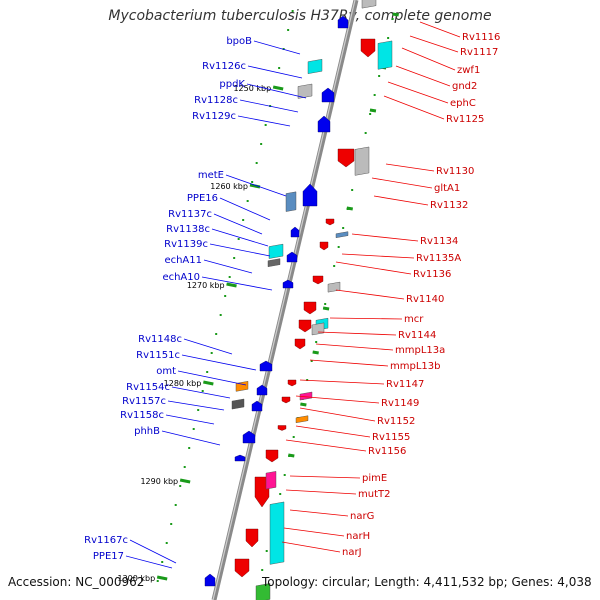 This screenshot has width=600, height=600. Describe the element at coordinates (362, 516) in the screenshot. I see `gene-label-right: narG` at that location.